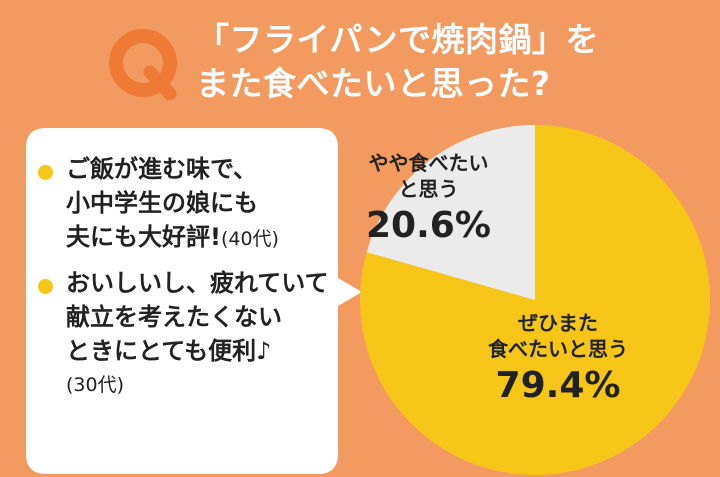 The height and width of the screenshot is (477, 720). Describe the element at coordinates (174, 317) in the screenshot. I see `comment-line: 献立を考えたくない` at that location.